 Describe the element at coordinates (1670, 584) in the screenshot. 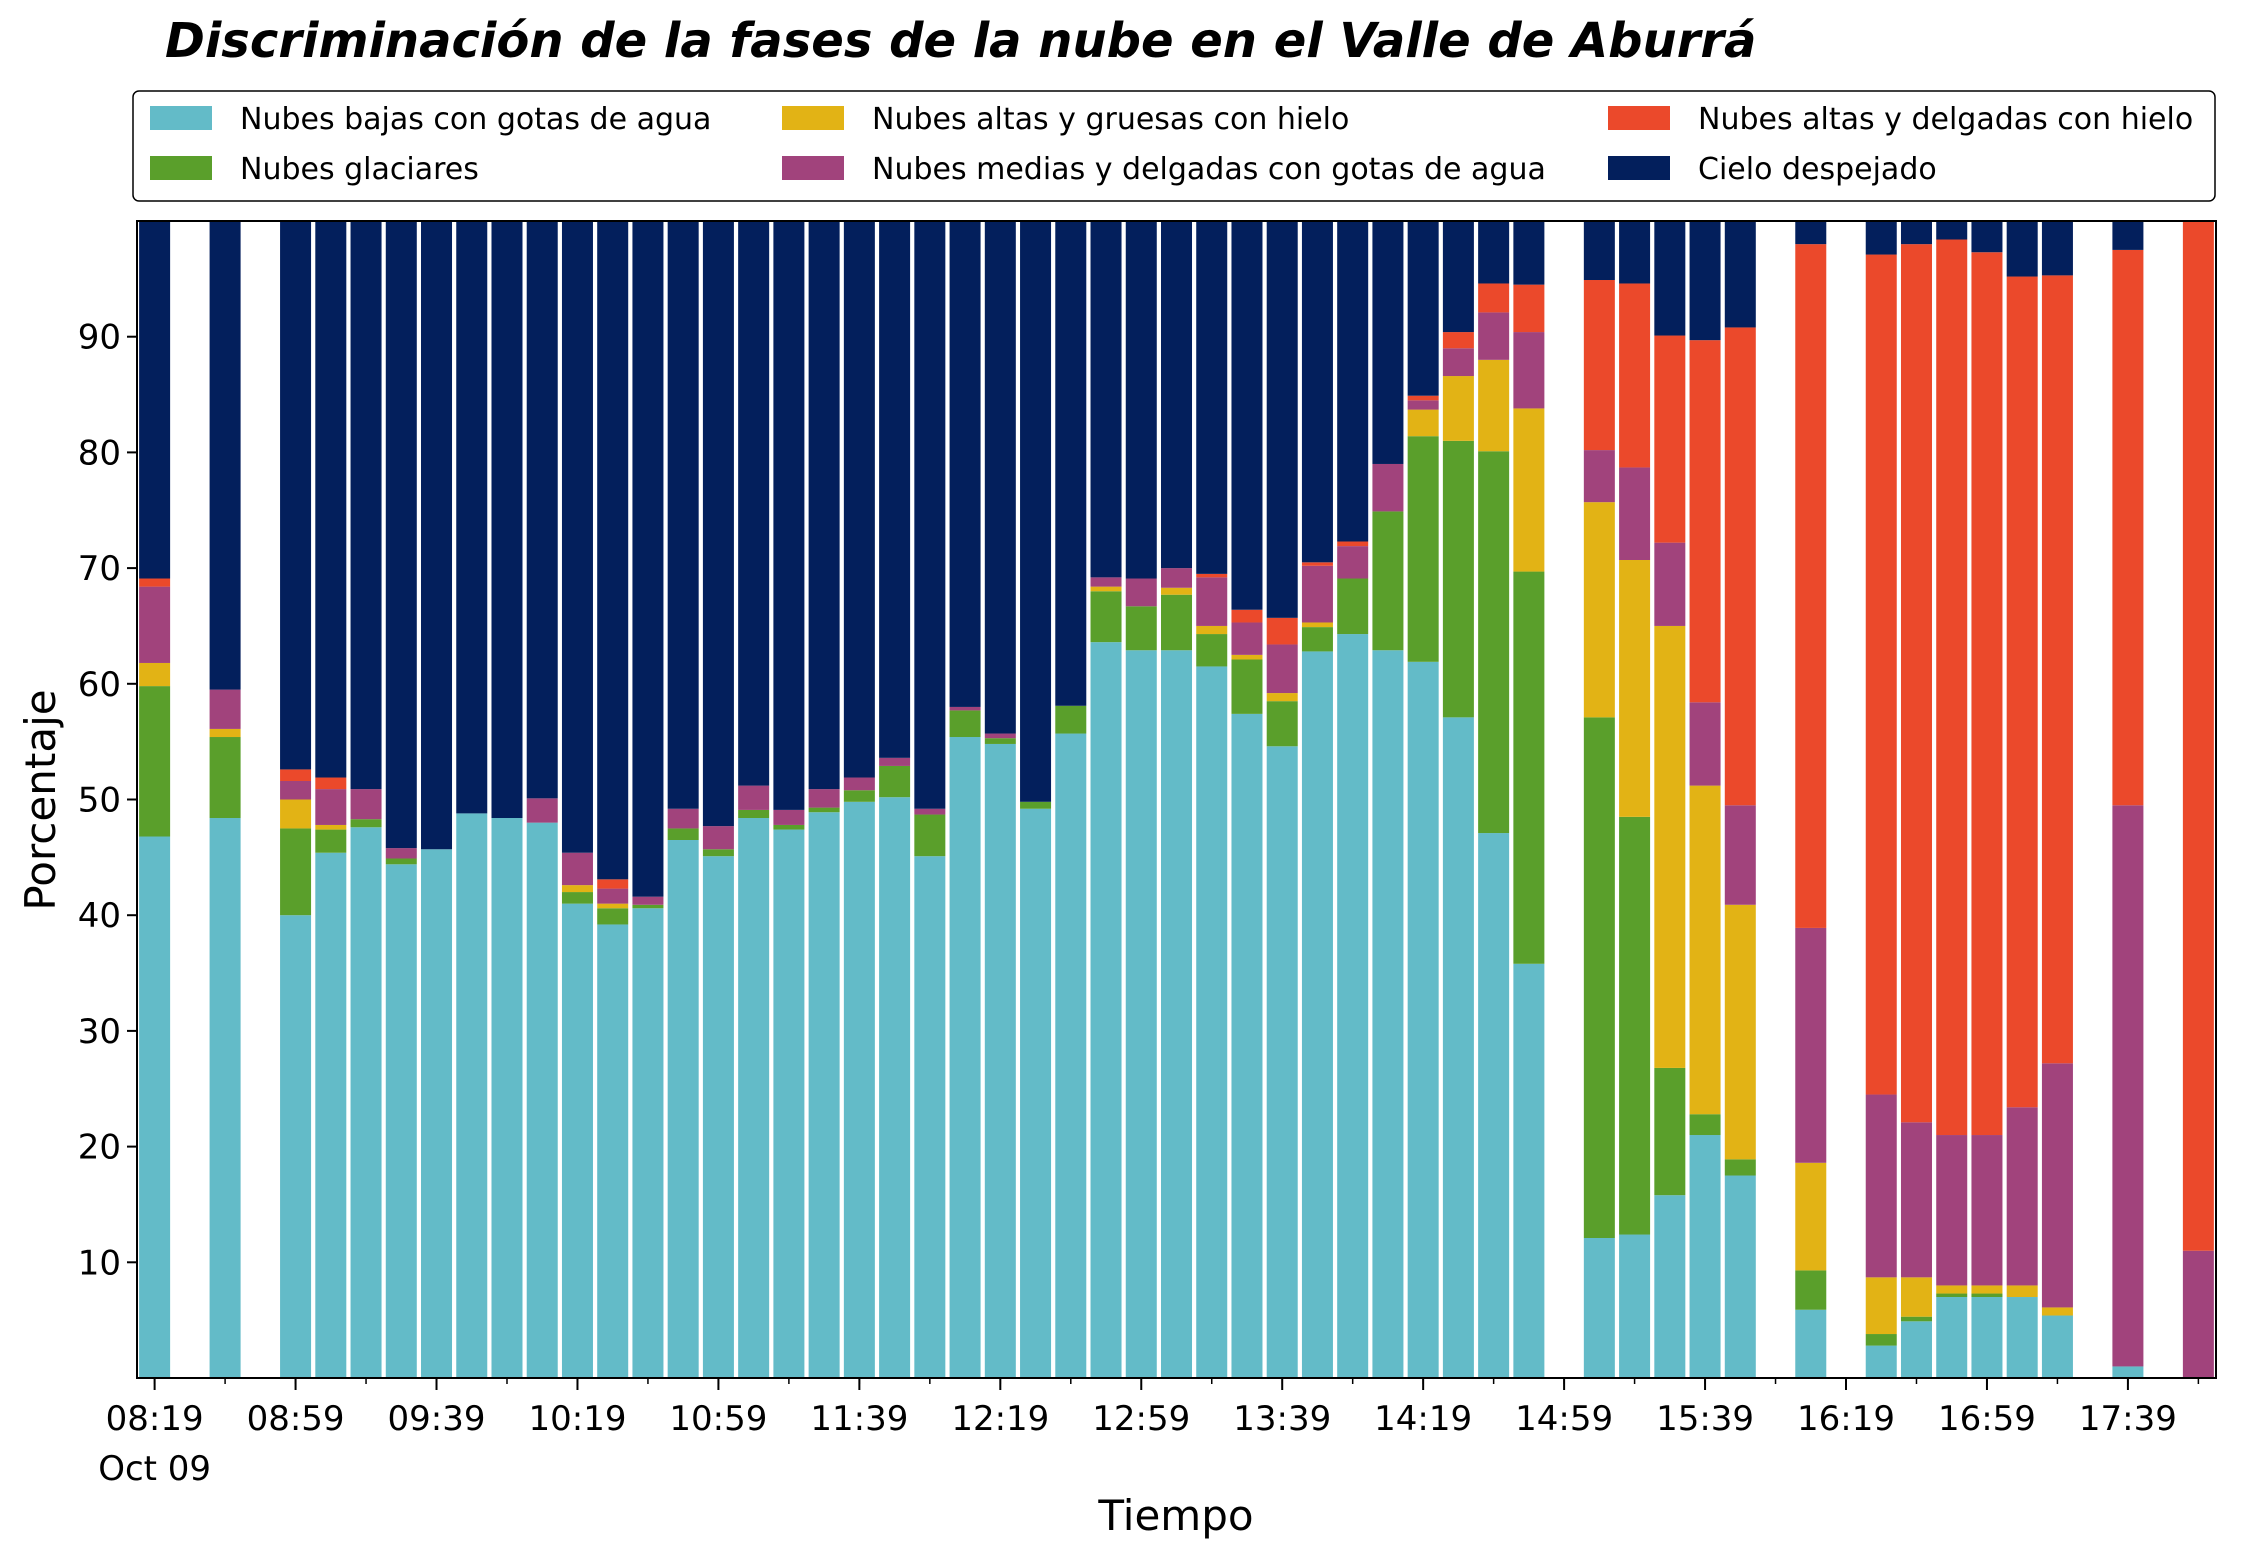

I see `bar-segment-15:29-s3` at that location.